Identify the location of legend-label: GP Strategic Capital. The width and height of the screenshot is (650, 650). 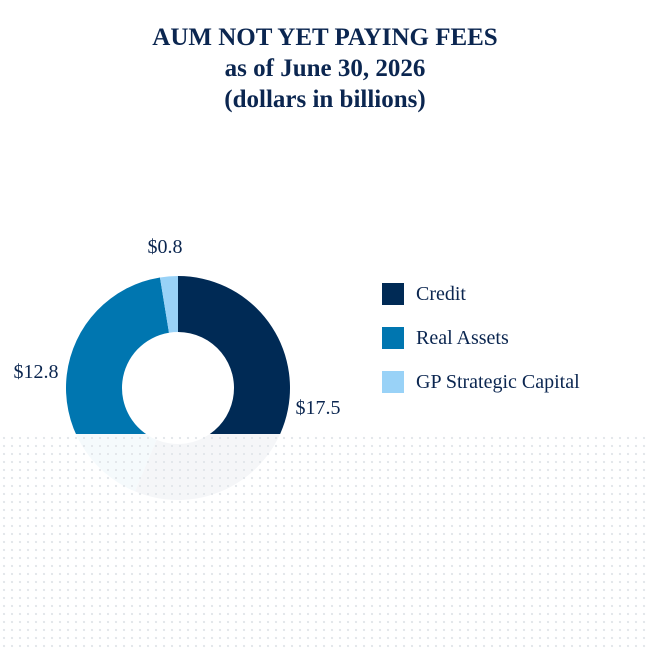
(498, 381).